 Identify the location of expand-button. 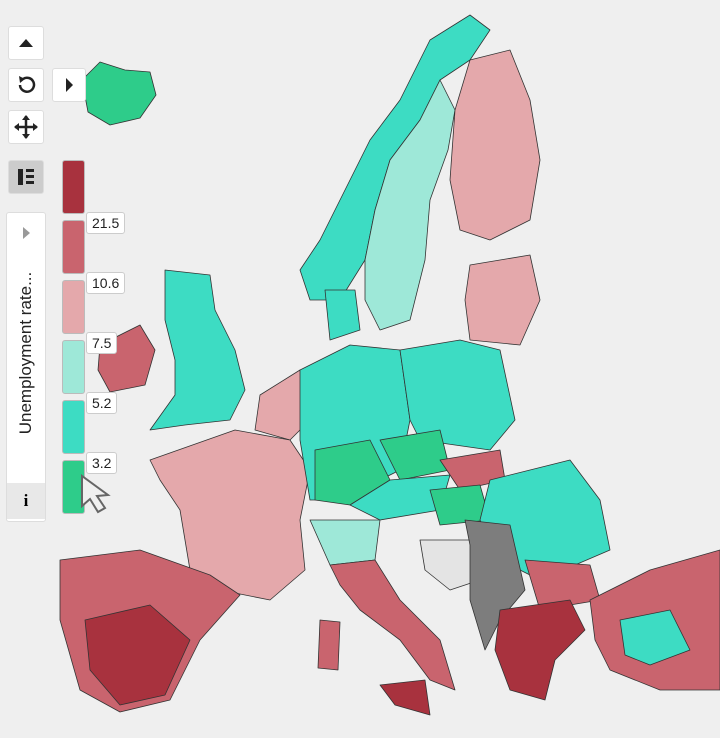
(69, 85).